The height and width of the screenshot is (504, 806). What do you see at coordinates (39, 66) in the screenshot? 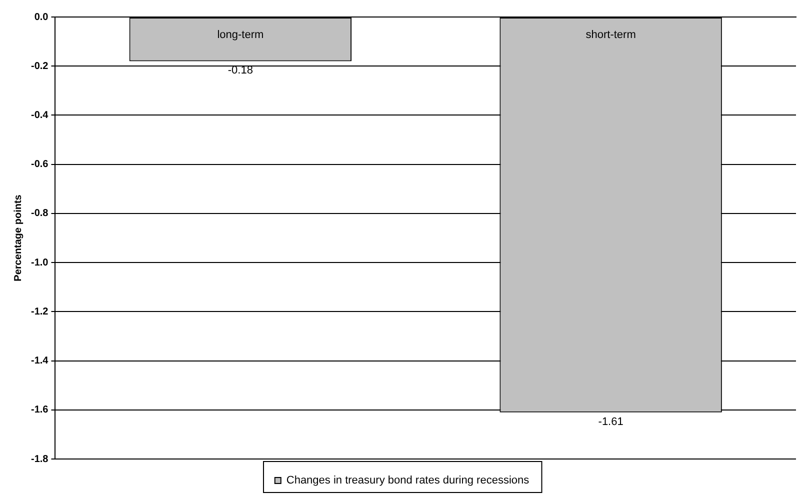
I see `y-tick-label: -0.2` at bounding box center [39, 66].